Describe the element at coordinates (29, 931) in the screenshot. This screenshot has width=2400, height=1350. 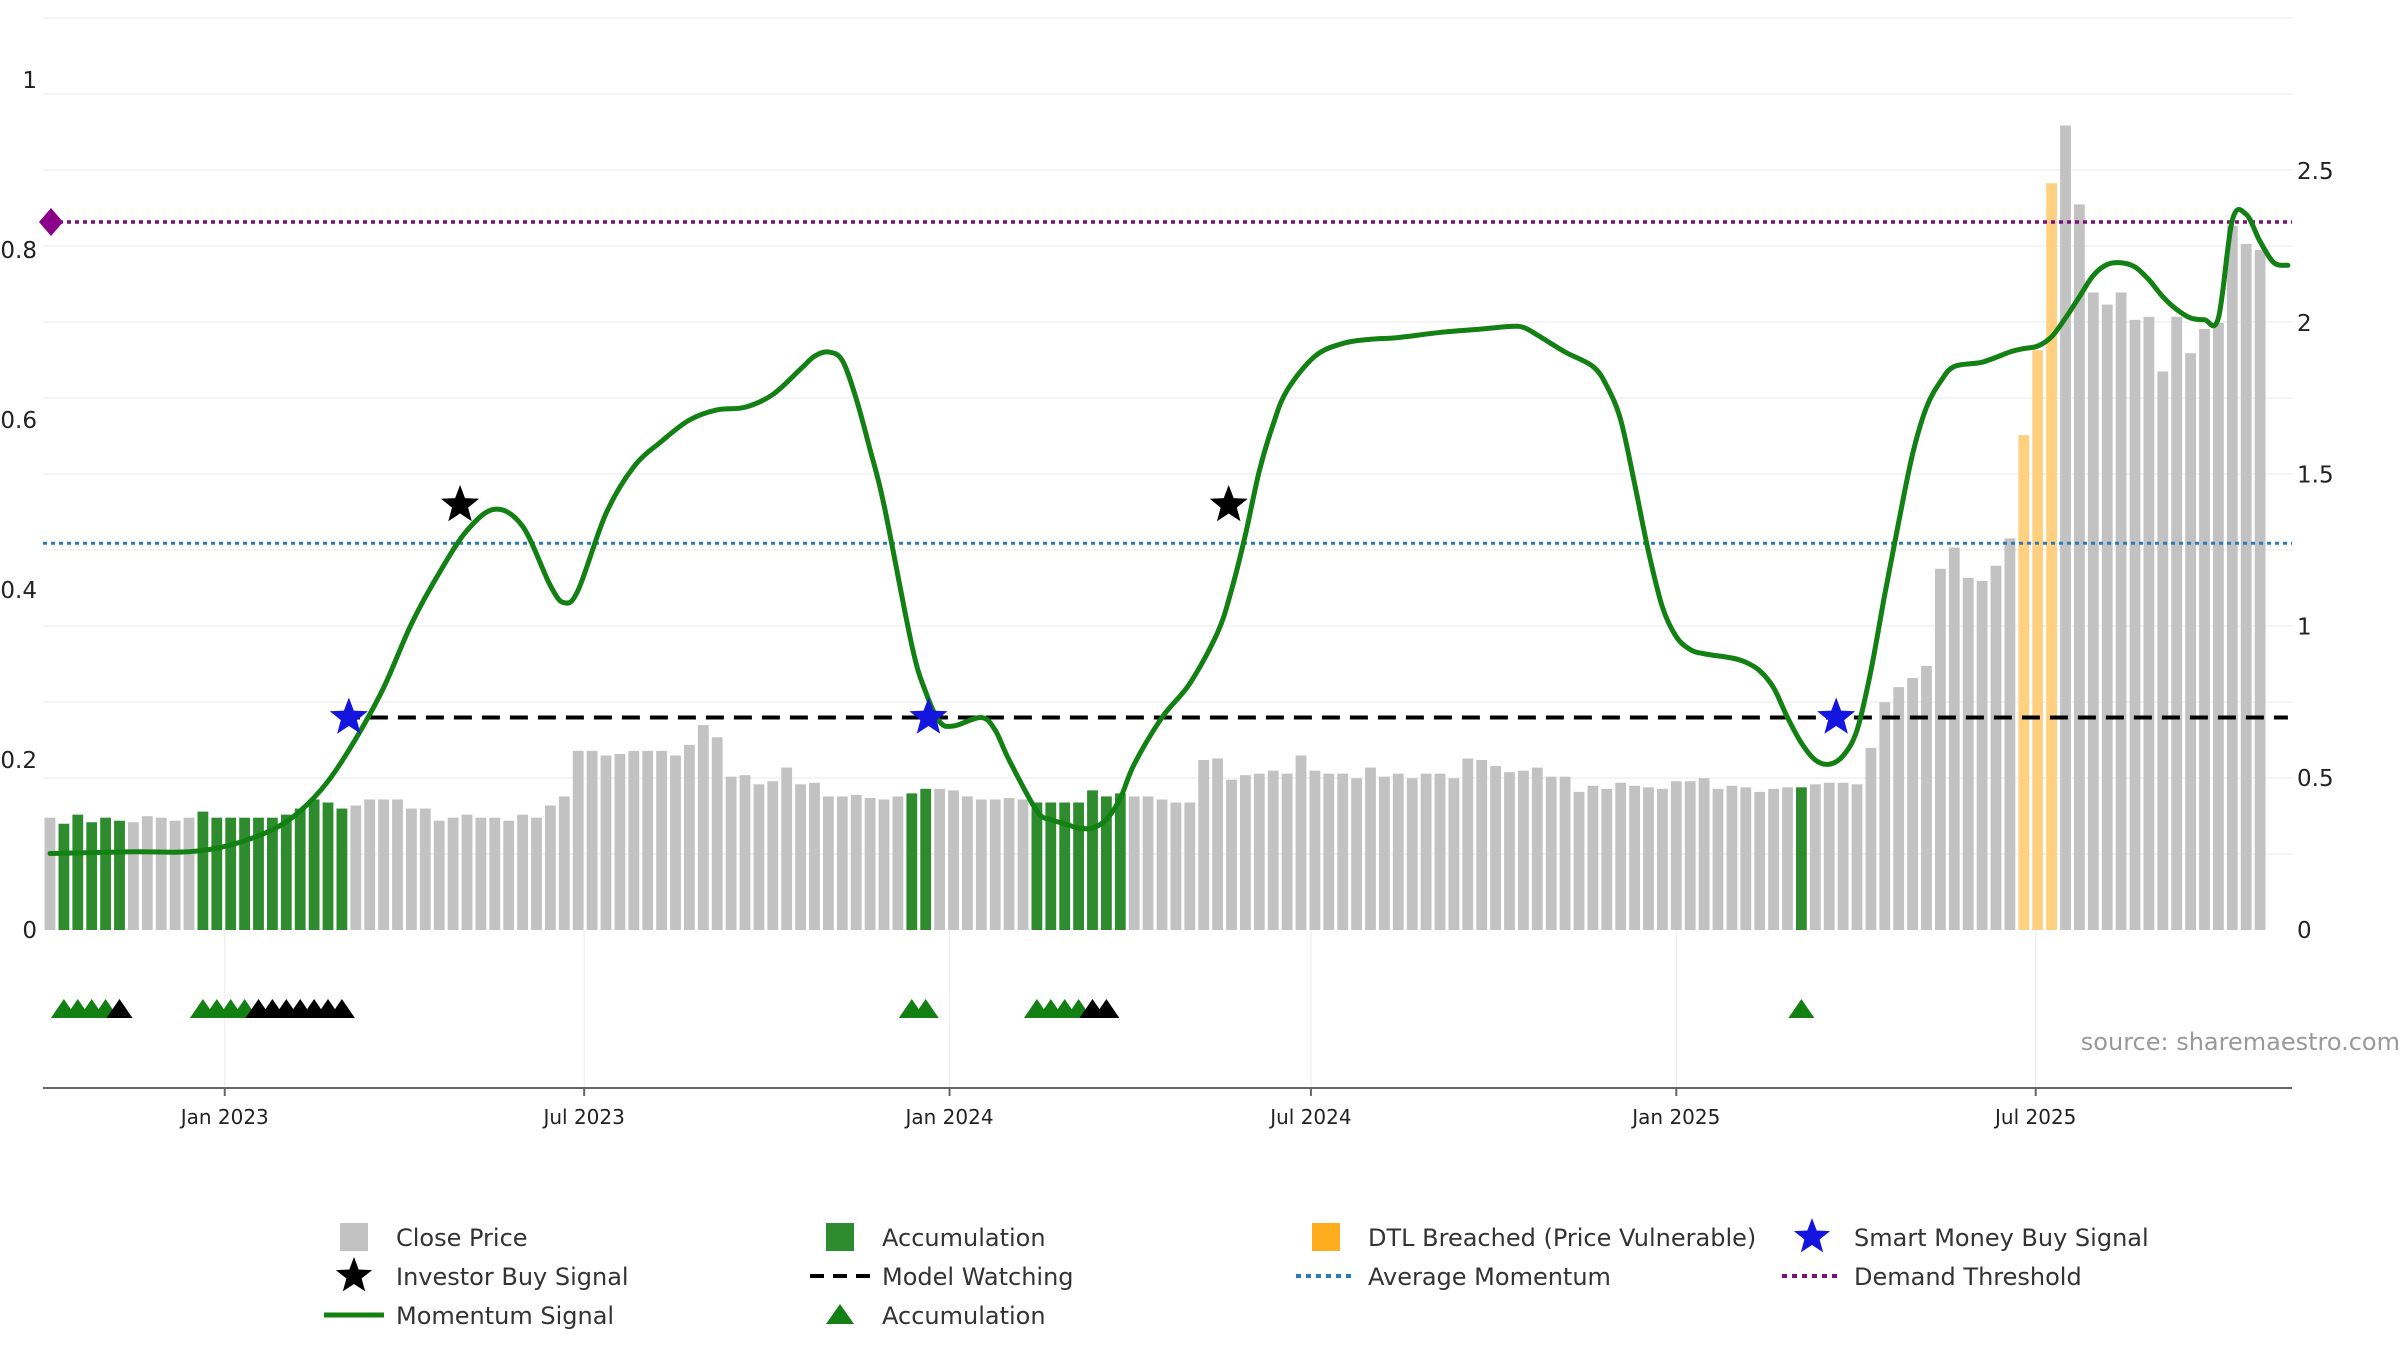
I see `left-axis-tick-label: 0` at that location.